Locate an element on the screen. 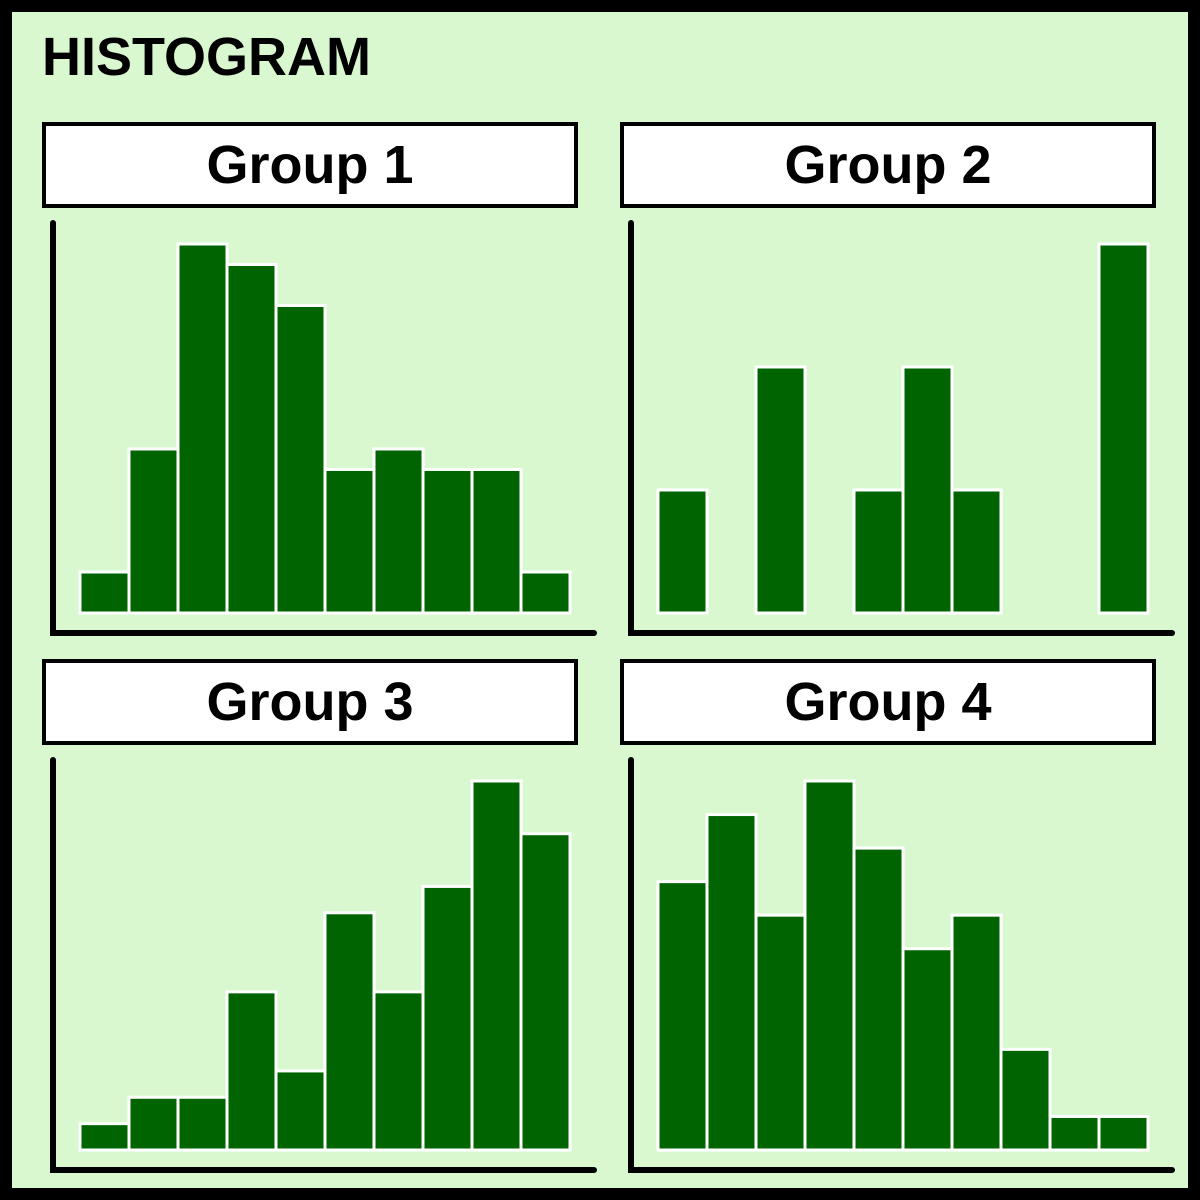 The height and width of the screenshot is (1200, 1200). panel-4-title: Group 4 is located at coordinates (888, 702).